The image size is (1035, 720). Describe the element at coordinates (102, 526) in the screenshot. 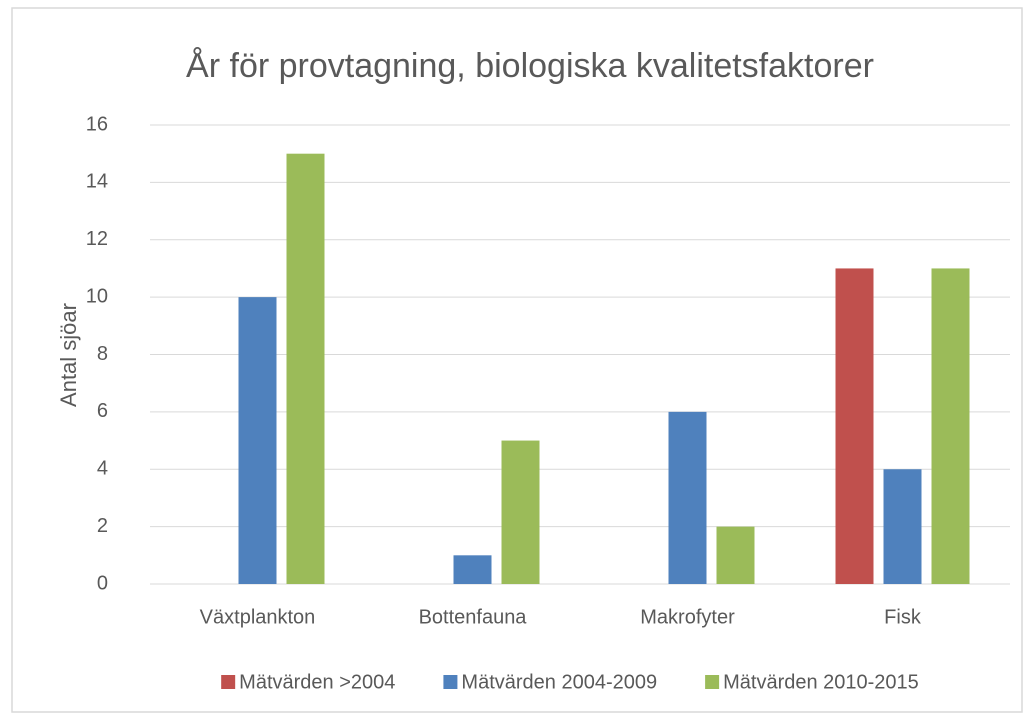

I see `y-tick-label: 2` at that location.